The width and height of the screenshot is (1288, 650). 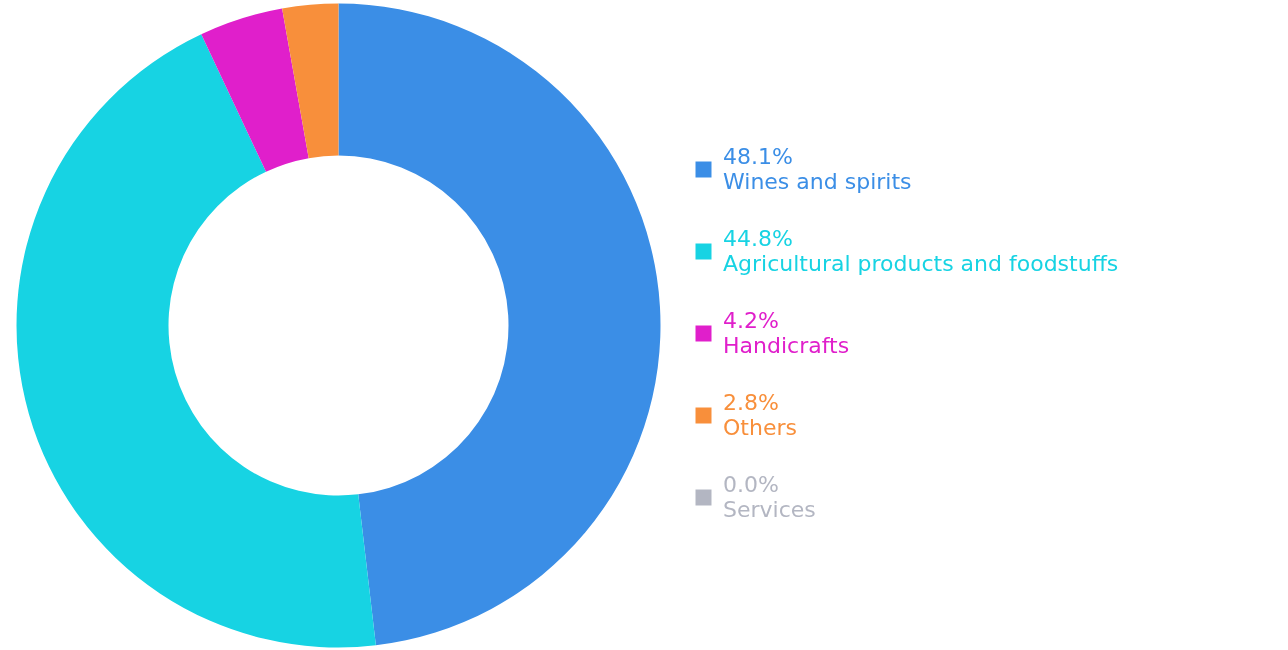 I want to click on data-label: 4.2%, so click(x=751, y=320).